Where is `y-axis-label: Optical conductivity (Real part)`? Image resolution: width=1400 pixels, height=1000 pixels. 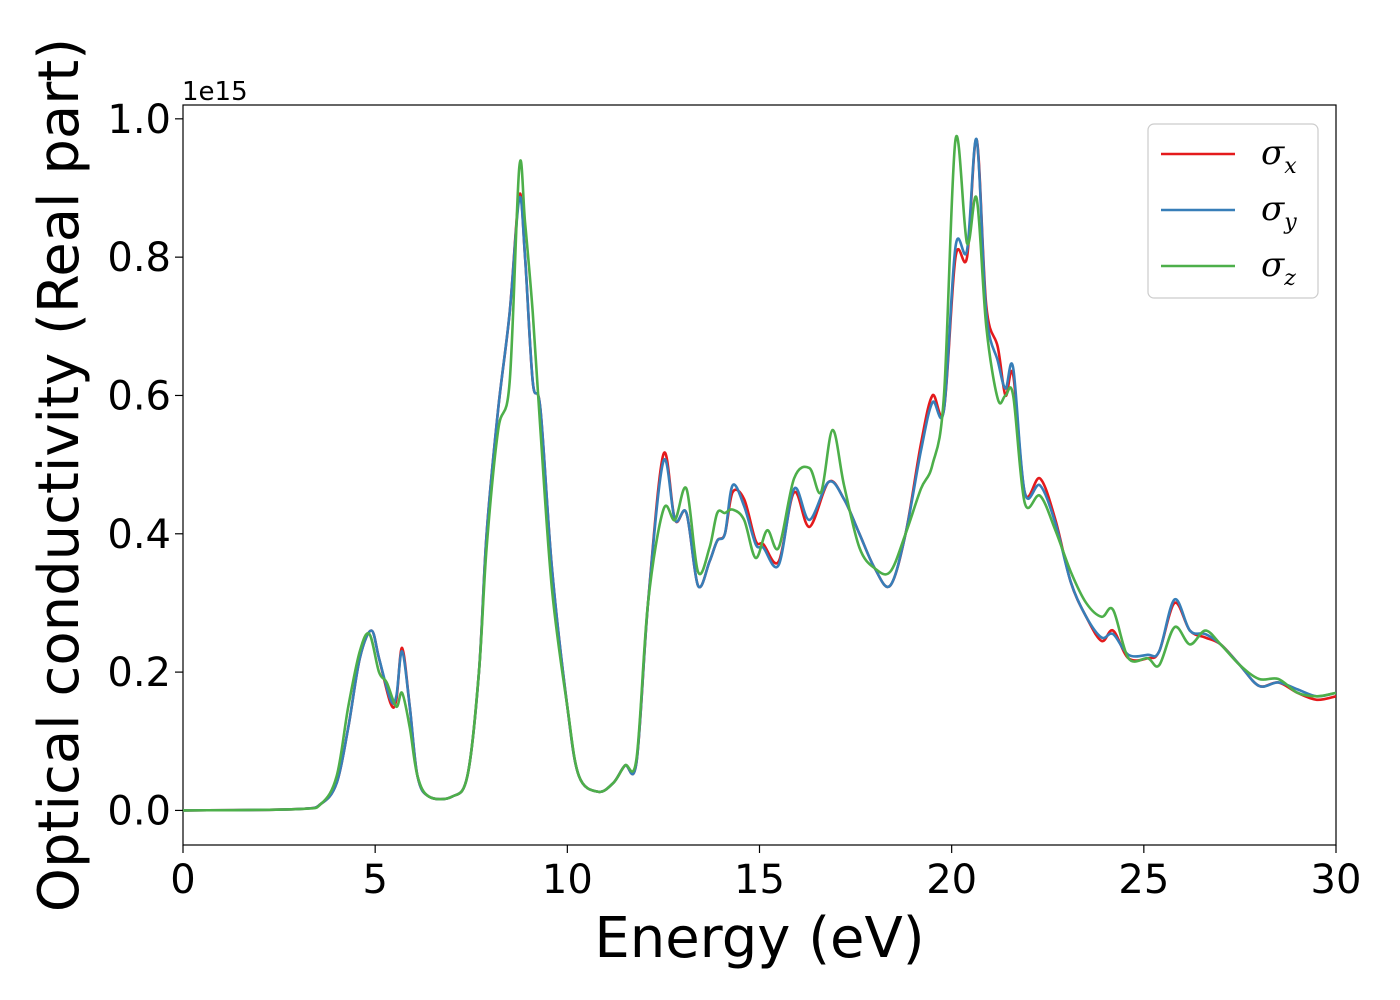 y-axis-label: Optical conductivity (Real part) is located at coordinates (59, 475).